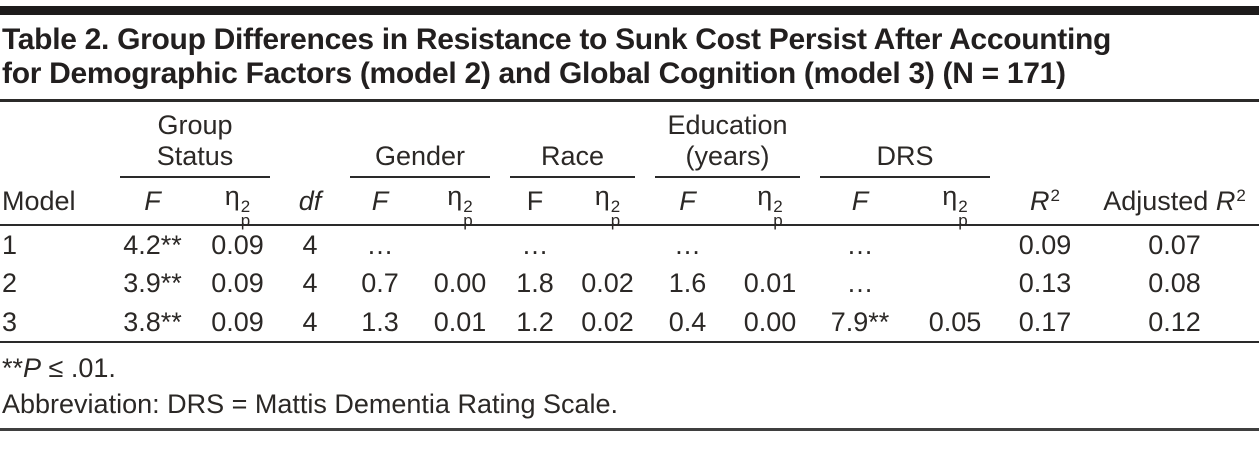 The height and width of the screenshot is (454, 1259). Describe the element at coordinates (195, 125) in the screenshot. I see `group-status-line1: Group` at that location.